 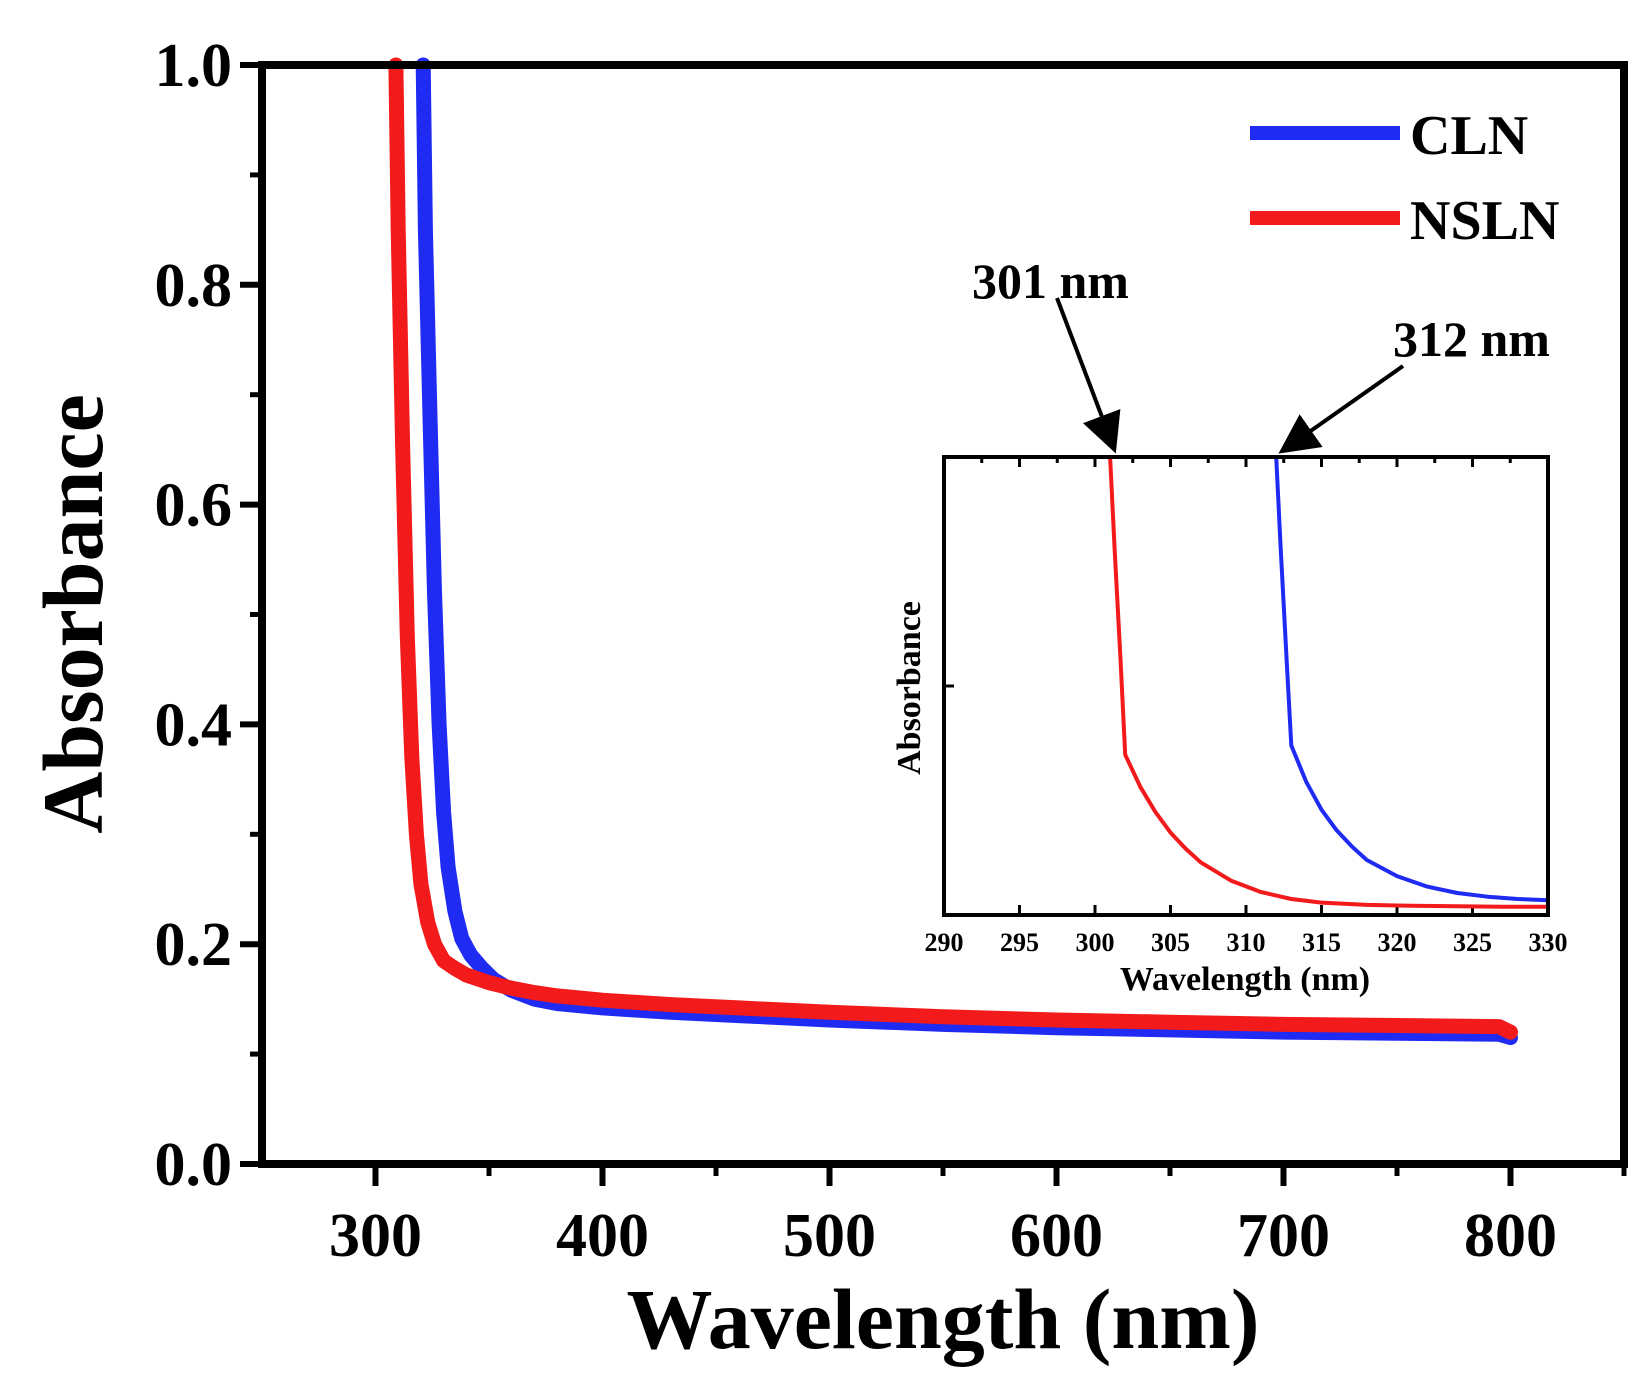 What do you see at coordinates (1246, 942) in the screenshot?
I see `inset-x-tick-label: 310` at bounding box center [1246, 942].